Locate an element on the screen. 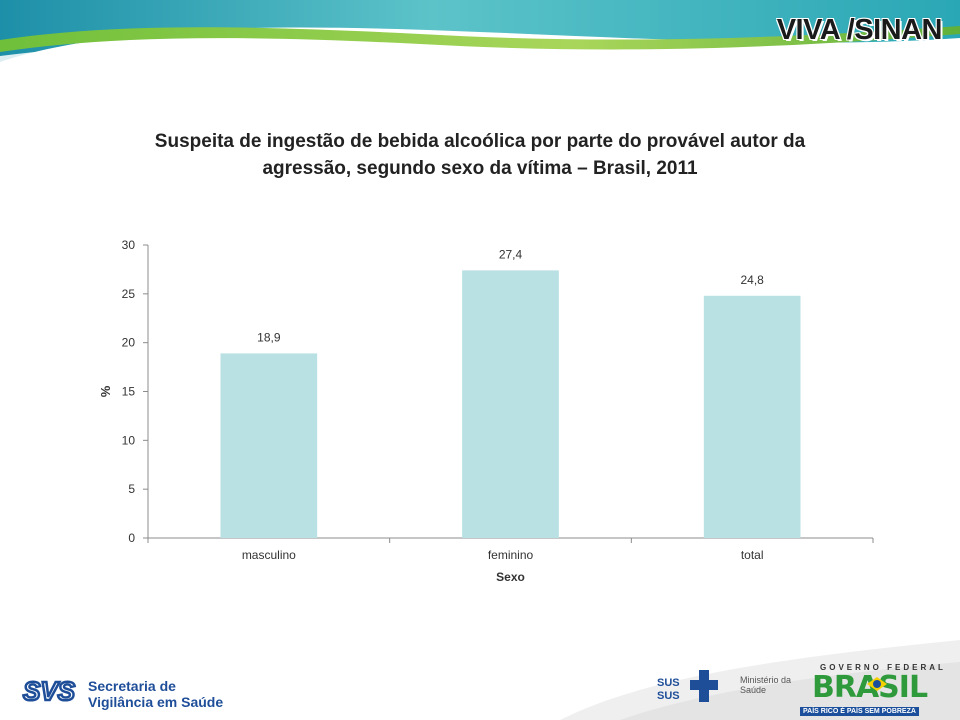 The width and height of the screenshot is (960, 720). health-cross-icon is located at coordinates (704, 686).